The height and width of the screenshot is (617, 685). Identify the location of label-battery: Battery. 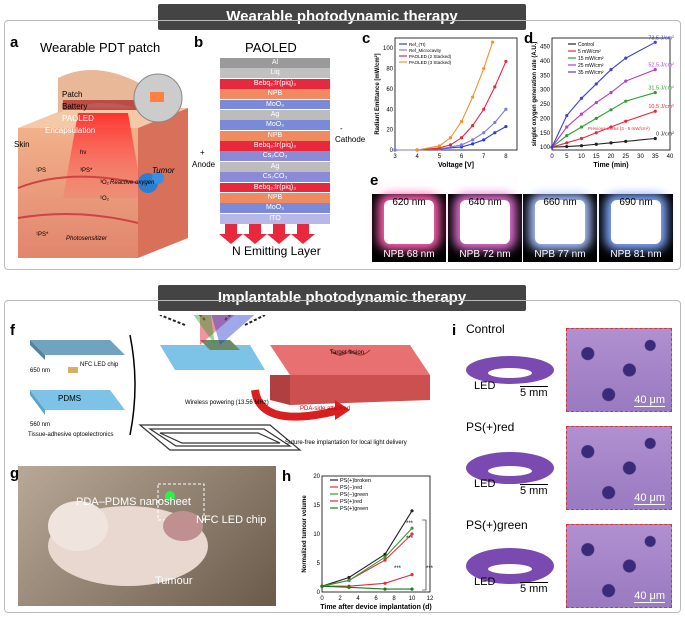
(75, 106).